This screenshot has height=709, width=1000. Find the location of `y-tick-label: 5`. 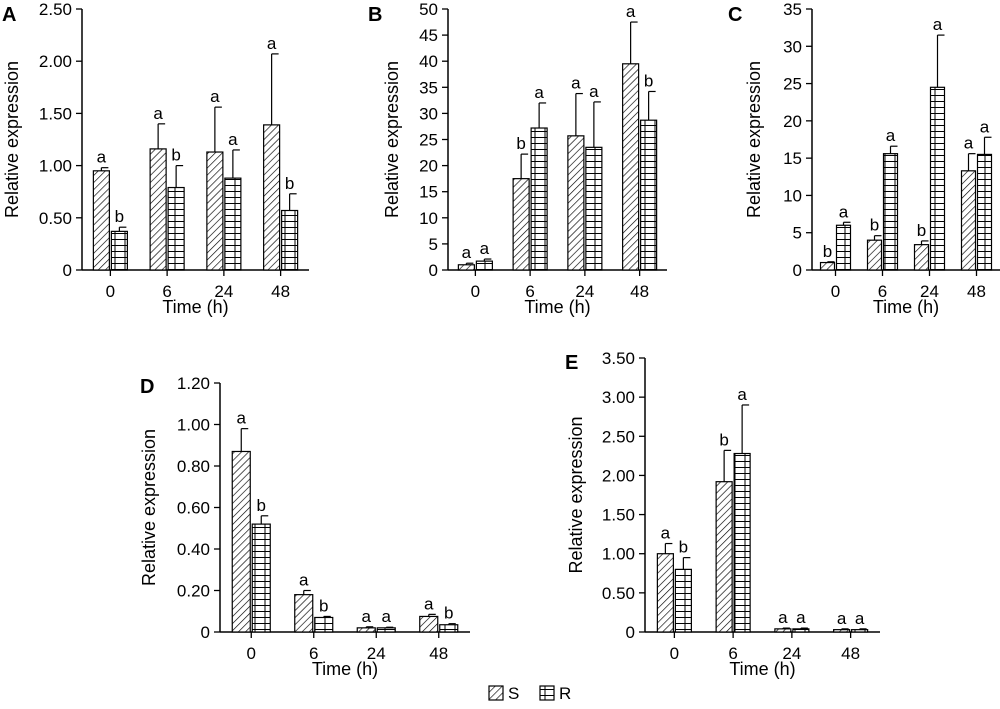

y-tick-label: 5 is located at coordinates (797, 233).